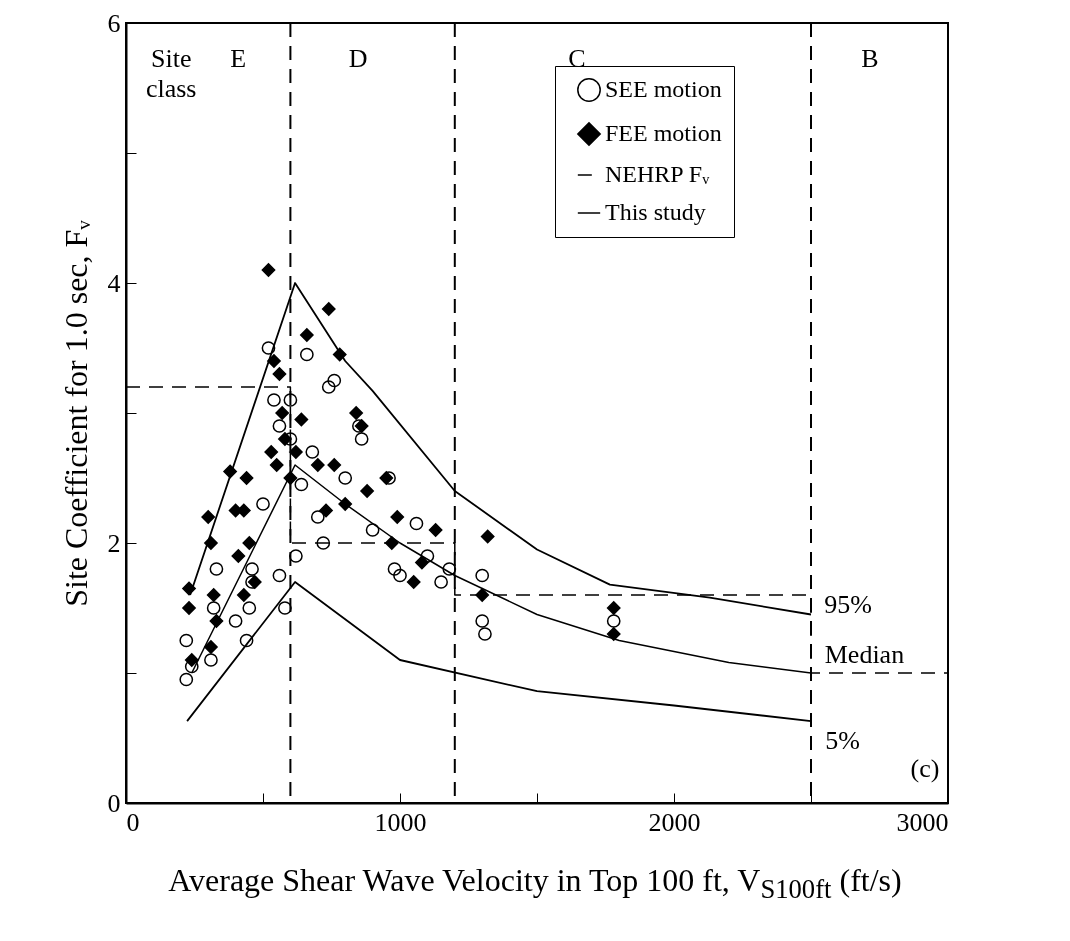 The width and height of the screenshot is (1070, 941). Describe the element at coordinates (535, 884) in the screenshot. I see `x-axis-title: Average Shear Wave Velocity in Top 100 ft, V$_{S100ft}$ (ft/s)` at that location.